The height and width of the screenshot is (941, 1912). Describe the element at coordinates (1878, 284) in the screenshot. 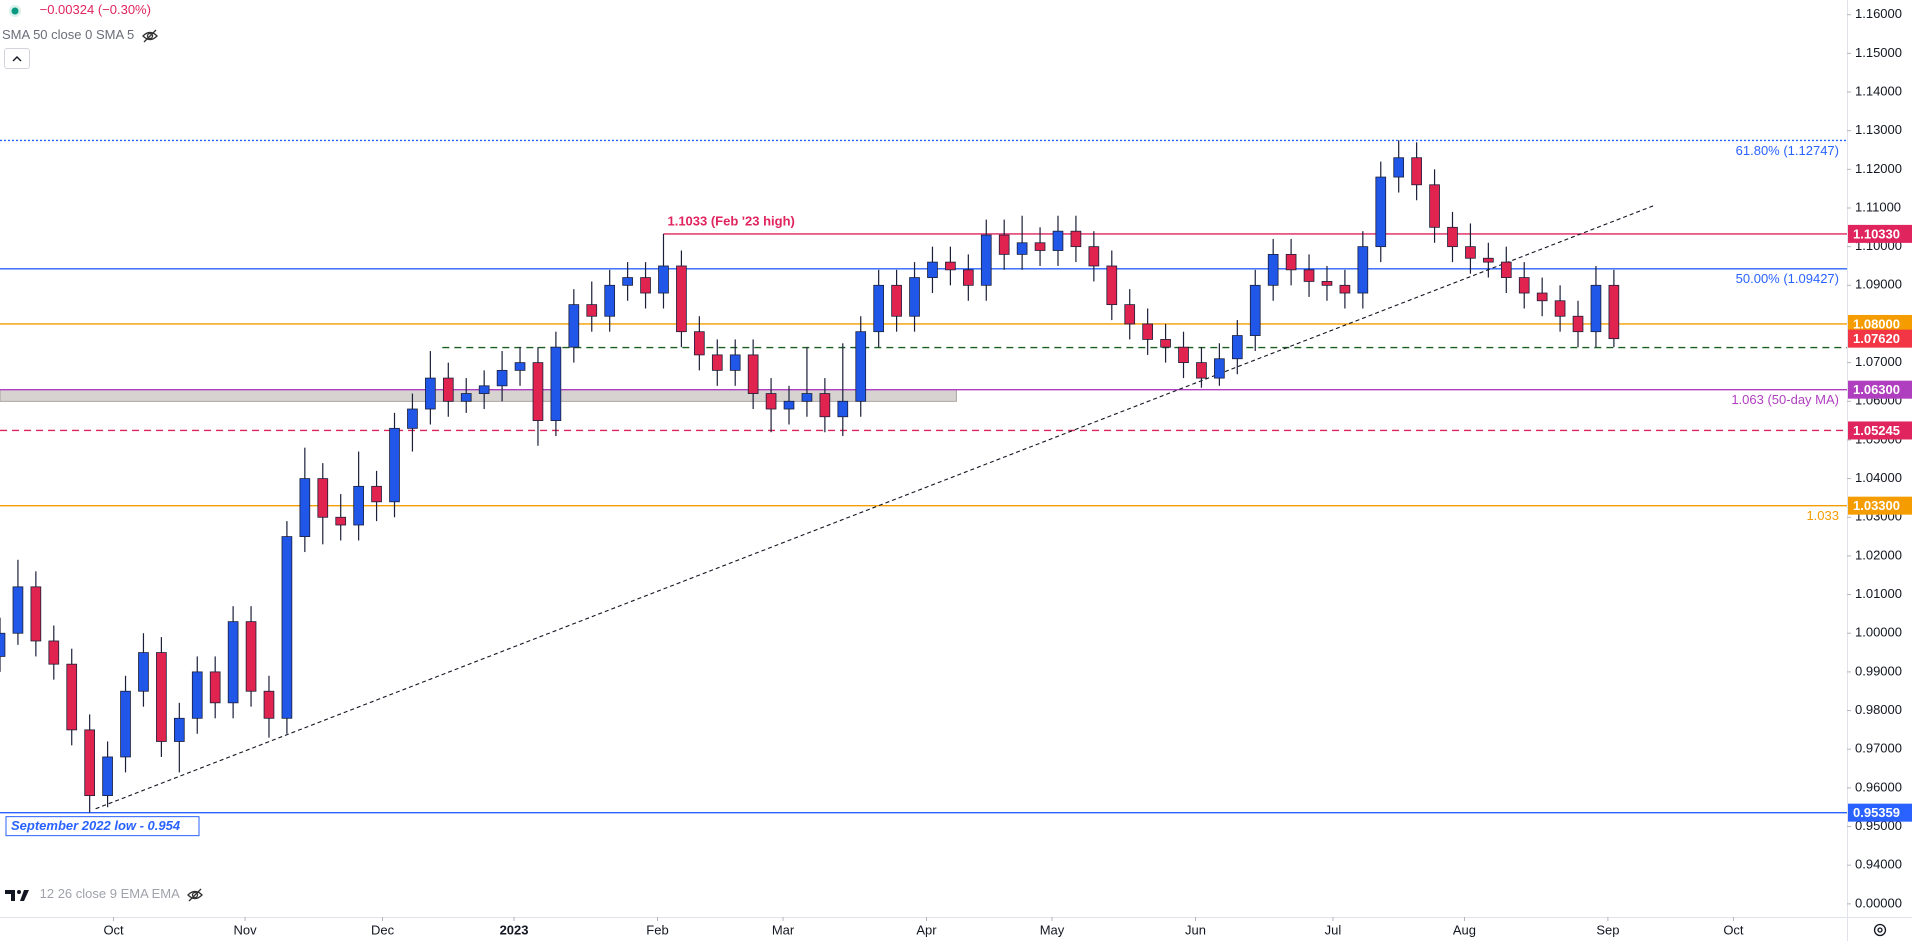

I see `y-tick-label: 1.09000` at that location.